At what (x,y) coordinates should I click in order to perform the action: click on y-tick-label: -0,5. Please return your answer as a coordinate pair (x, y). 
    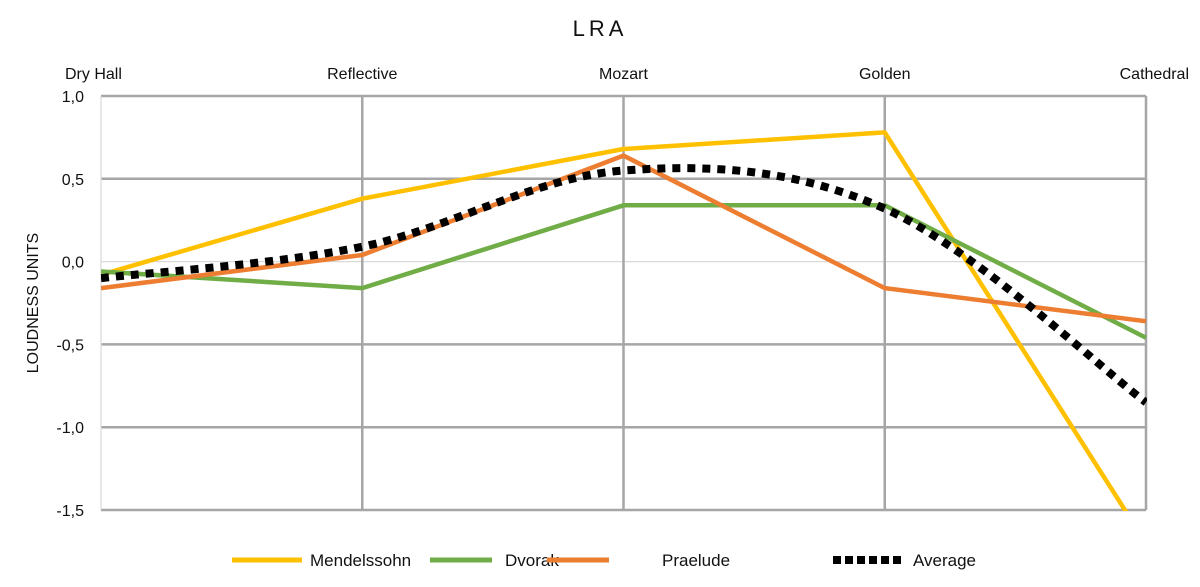
    Looking at the image, I should click on (70, 345).